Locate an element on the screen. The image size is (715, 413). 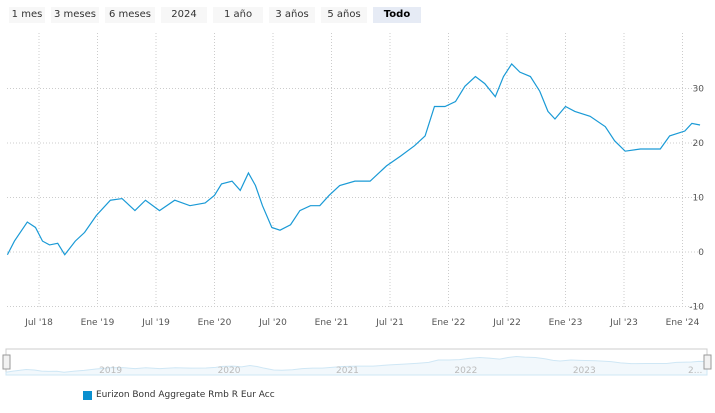
navigator-label: 2019 is located at coordinates (110, 371).